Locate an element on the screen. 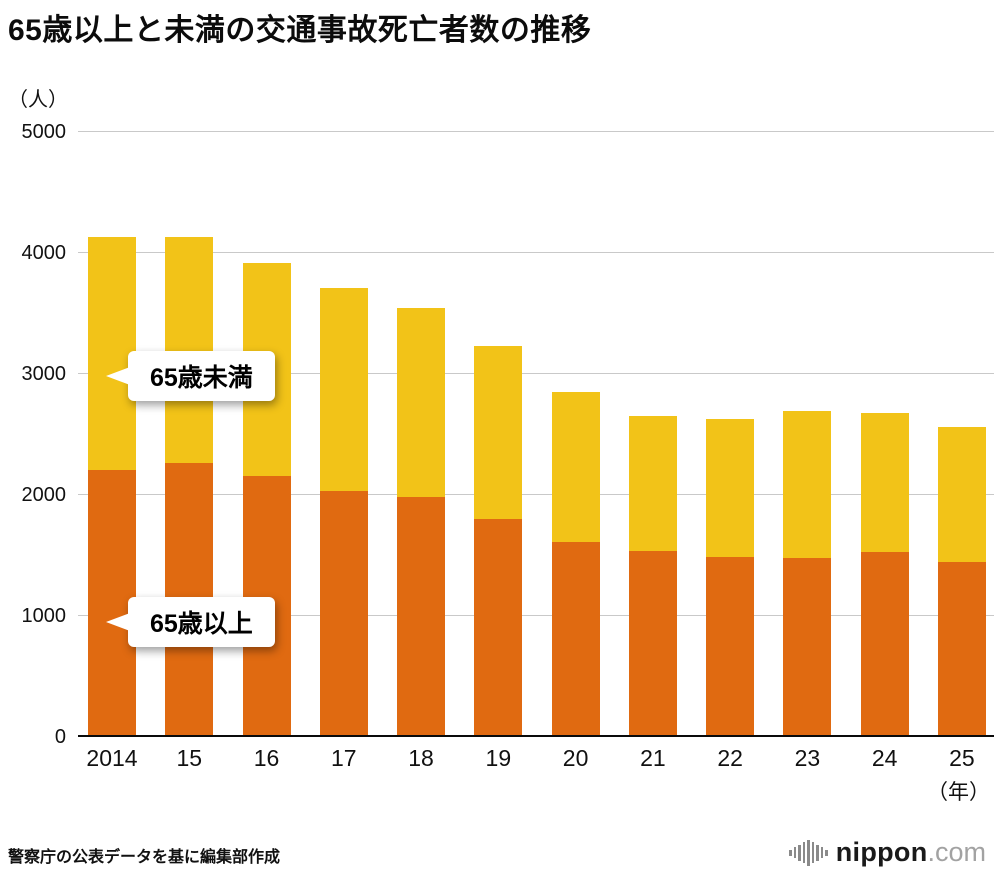 This screenshot has height=880, width=1000. x-tick-20: 20 is located at coordinates (575, 758).